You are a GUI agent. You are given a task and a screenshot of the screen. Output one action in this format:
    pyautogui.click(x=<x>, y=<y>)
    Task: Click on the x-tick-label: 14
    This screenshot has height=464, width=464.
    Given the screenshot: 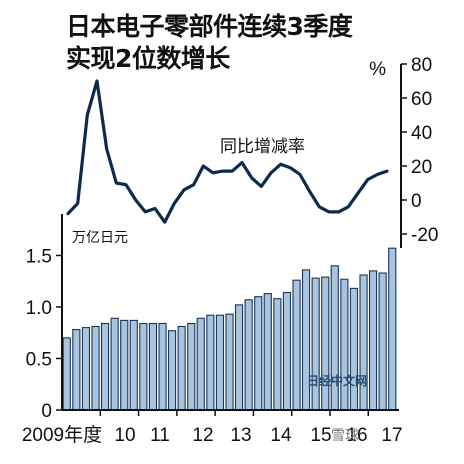 What is the action you would take?
    pyautogui.click(x=281, y=435)
    